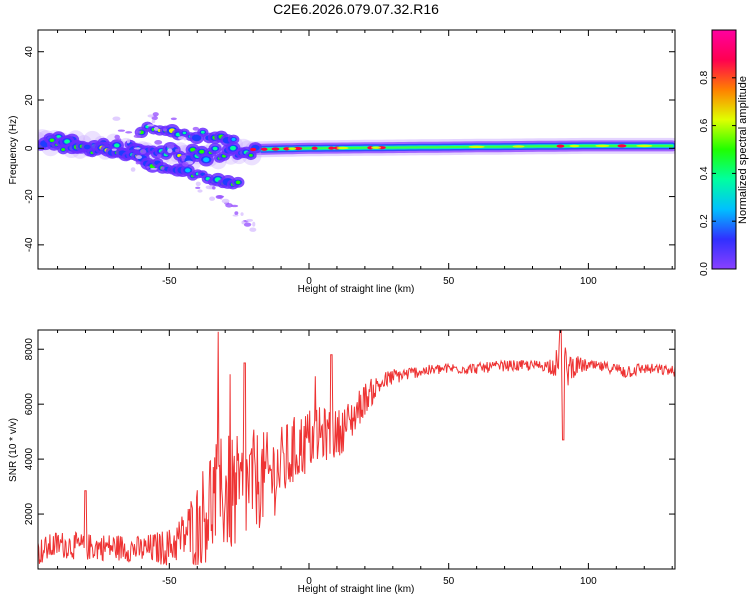 This screenshot has width=750, height=600. I want to click on spectrogram-x-tick-label: -50, so click(169, 281).